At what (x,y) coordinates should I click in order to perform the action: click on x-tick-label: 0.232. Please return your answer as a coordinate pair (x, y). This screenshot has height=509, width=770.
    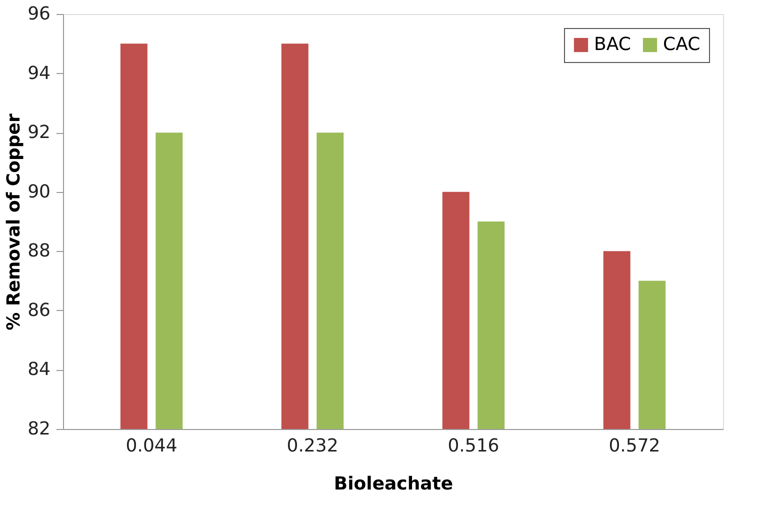
    Looking at the image, I should click on (312, 446).